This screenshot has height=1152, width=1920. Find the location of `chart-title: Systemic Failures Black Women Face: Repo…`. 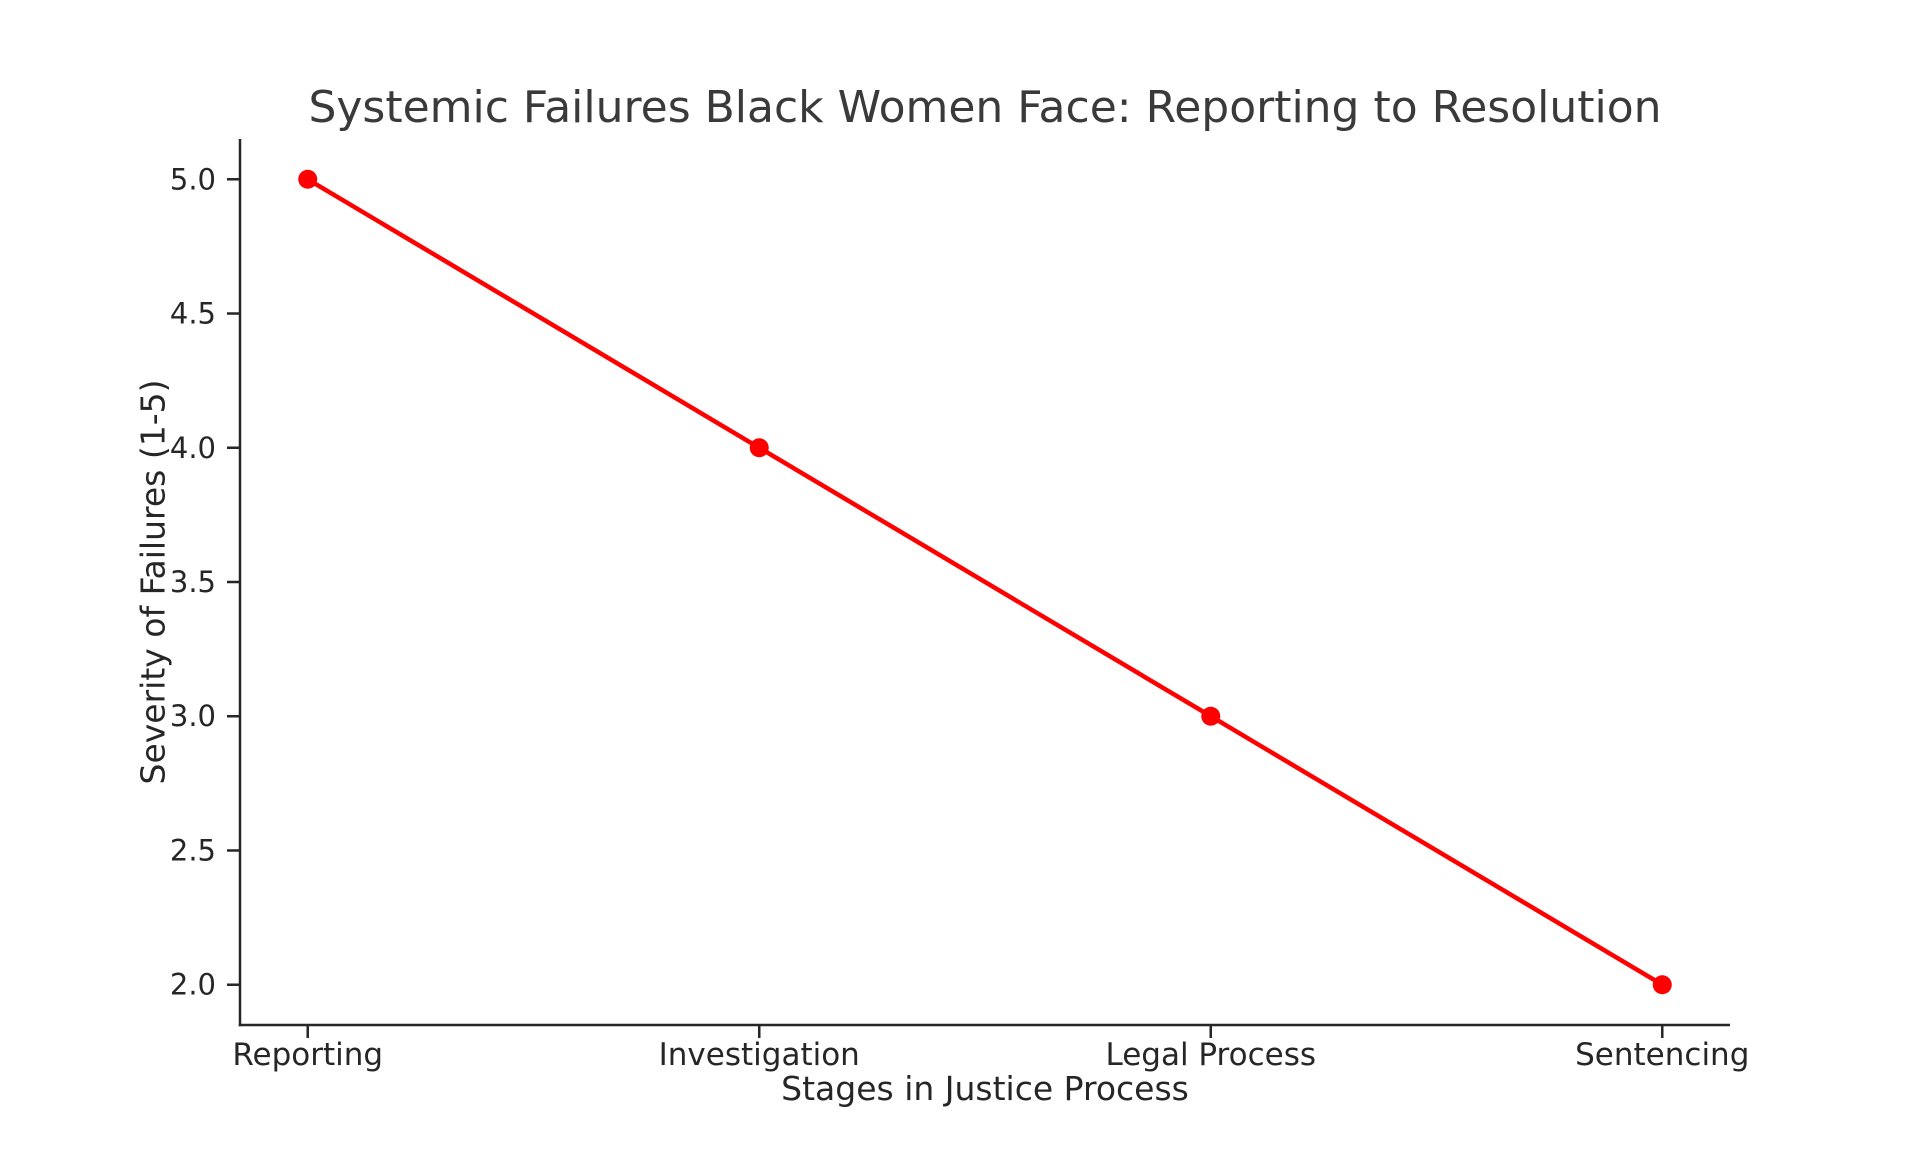

chart-title: Systemic Failures Black Women Face: Repo… is located at coordinates (985, 107).